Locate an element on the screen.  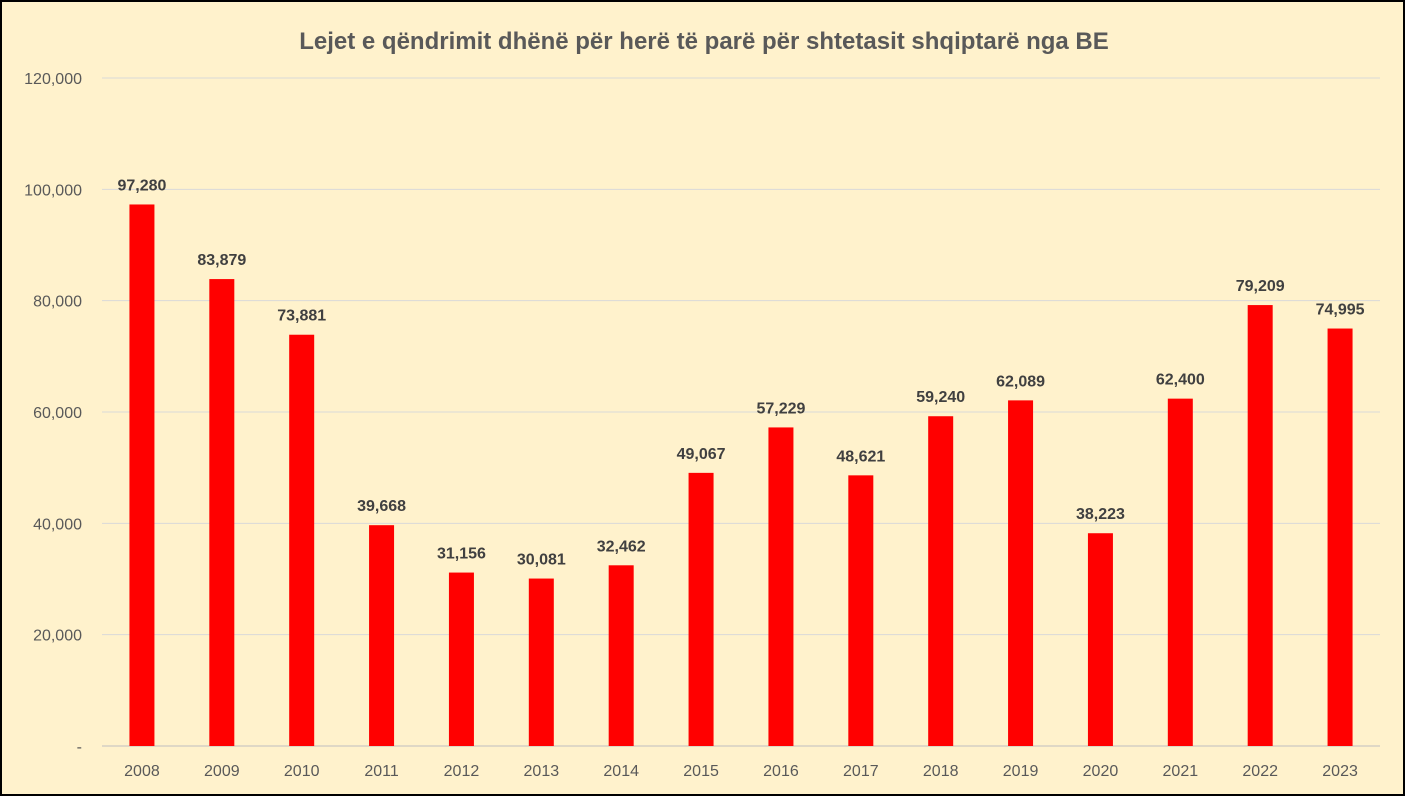
x-tick-label: 2015 is located at coordinates (701, 771).